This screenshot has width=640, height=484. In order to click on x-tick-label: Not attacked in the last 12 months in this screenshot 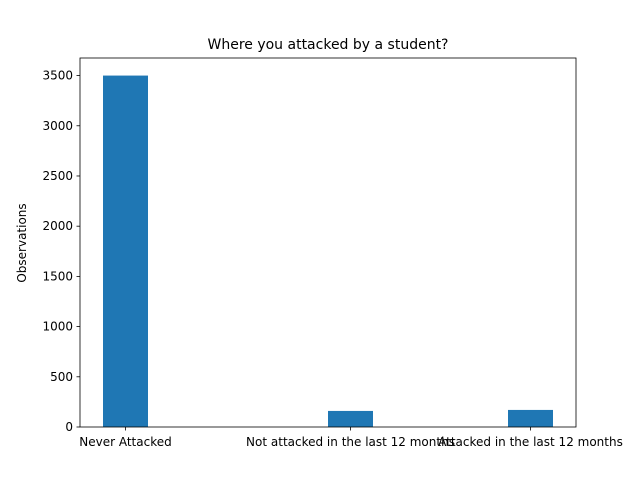, I will do `click(350, 442)`.